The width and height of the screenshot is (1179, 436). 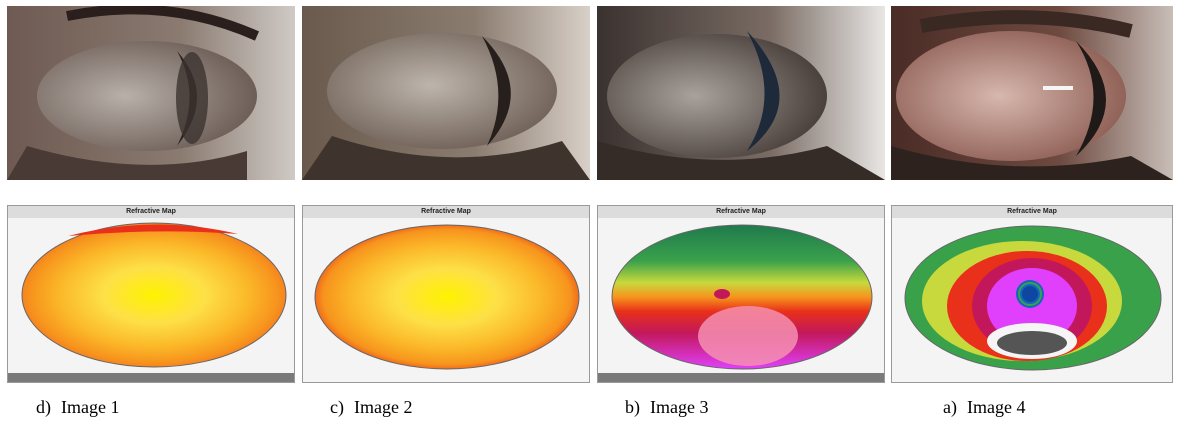 What do you see at coordinates (632, 407) in the screenshot?
I see `panel-letter: b)` at bounding box center [632, 407].